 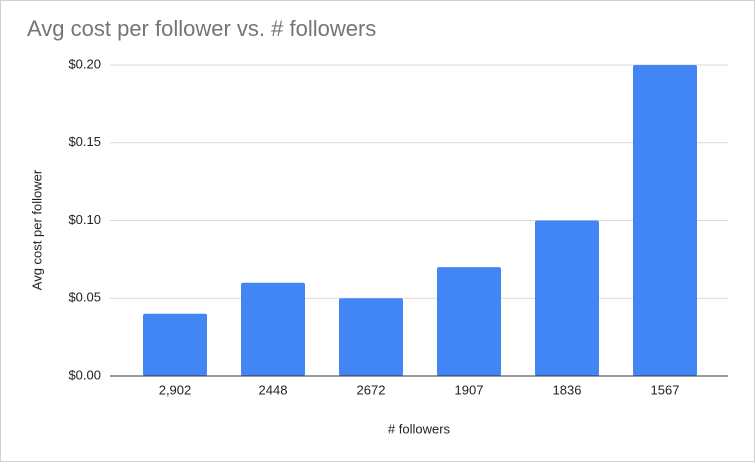 I want to click on x-tick-label: 2448, so click(x=273, y=389).